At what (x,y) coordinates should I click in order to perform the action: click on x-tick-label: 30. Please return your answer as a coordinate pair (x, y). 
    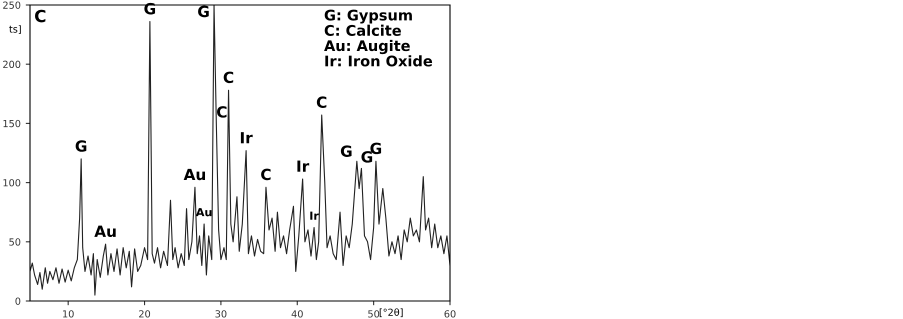
    Looking at the image, I should click on (220, 314).